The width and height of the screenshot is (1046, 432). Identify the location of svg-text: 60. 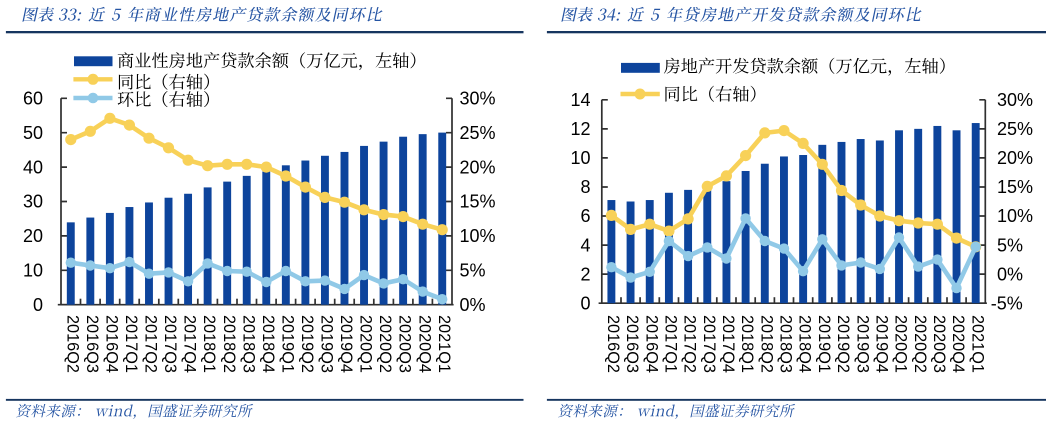
(33, 99).